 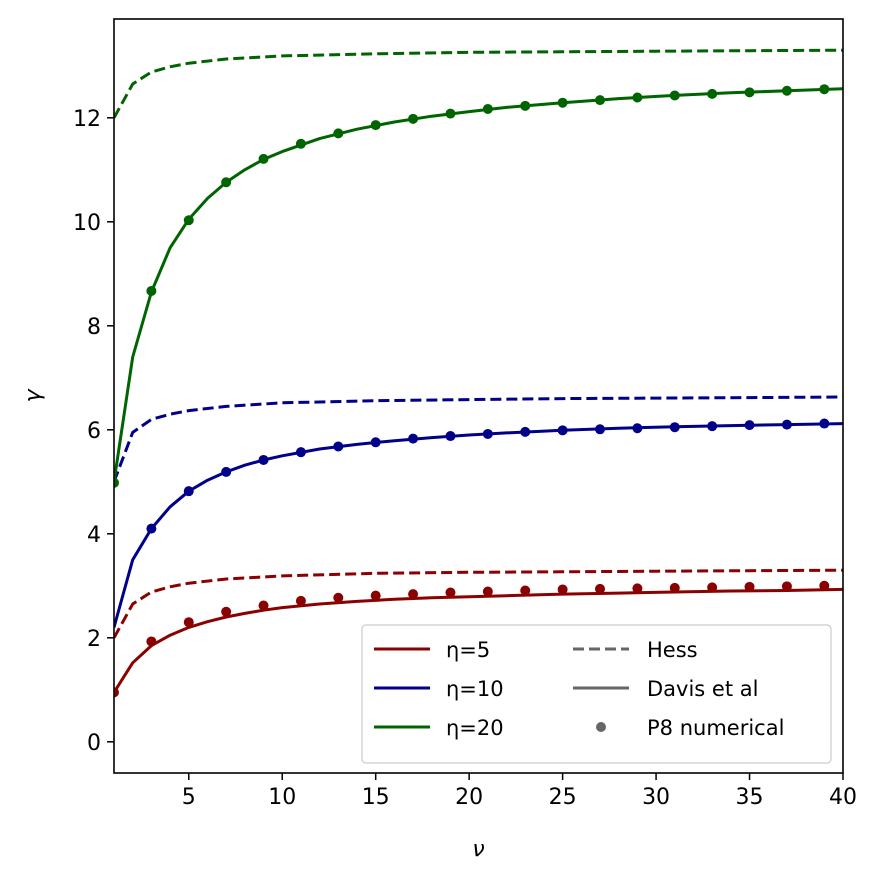 I want to click on y-tick-label: 8, so click(x=94, y=327).